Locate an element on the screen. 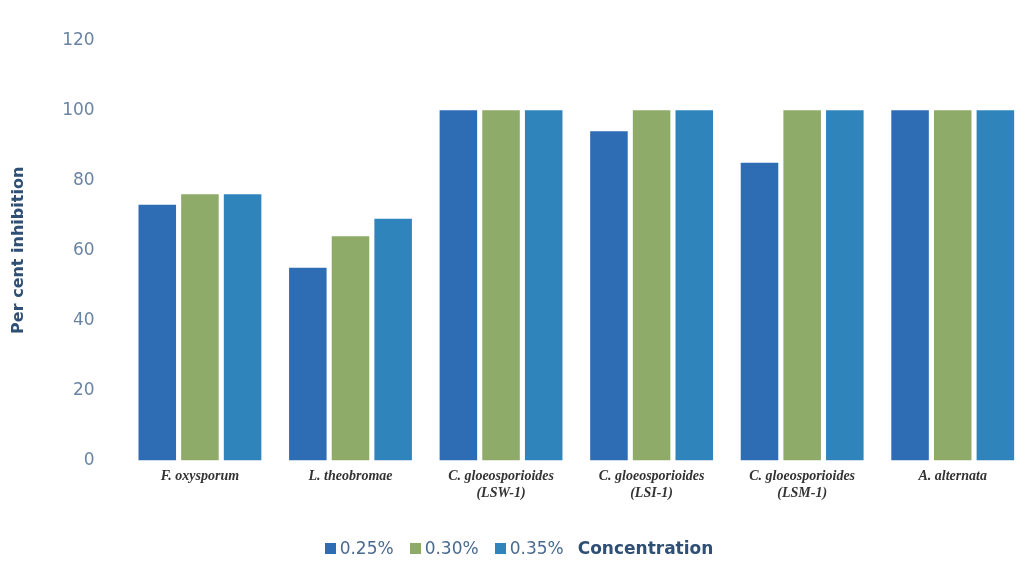  y-tick-label: 40 is located at coordinates (84, 318).